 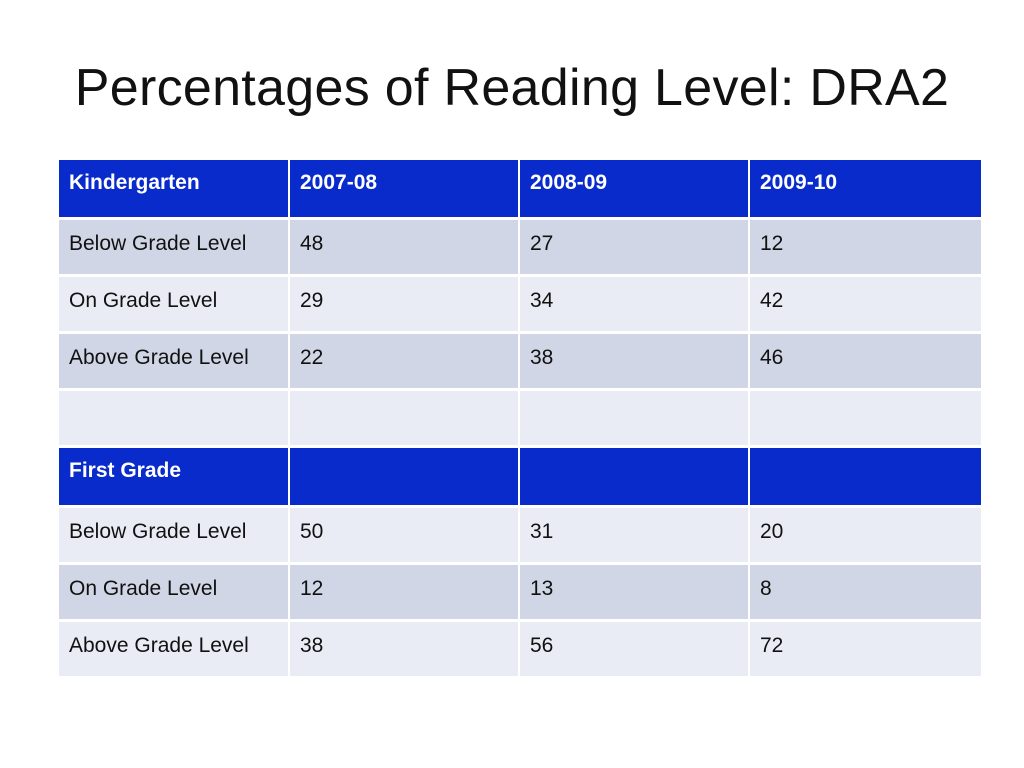 I want to click on table-row-empty, so click(x=520, y=419).